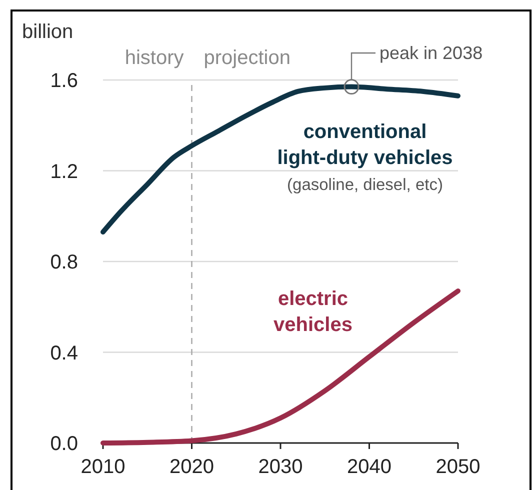 The image size is (532, 490). What do you see at coordinates (64, 444) in the screenshot?
I see `y-tick-label: 0.0` at bounding box center [64, 444].